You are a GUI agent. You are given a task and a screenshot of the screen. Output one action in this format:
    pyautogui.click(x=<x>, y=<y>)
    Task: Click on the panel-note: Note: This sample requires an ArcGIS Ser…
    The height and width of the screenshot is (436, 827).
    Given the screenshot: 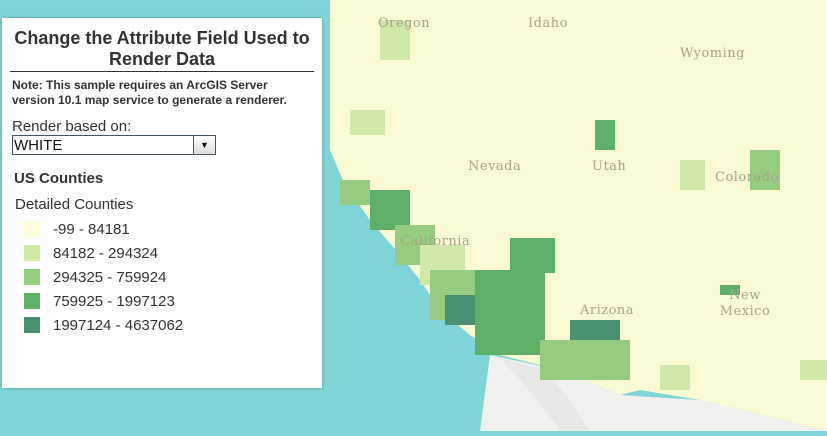 What is the action you would take?
    pyautogui.click(x=149, y=92)
    